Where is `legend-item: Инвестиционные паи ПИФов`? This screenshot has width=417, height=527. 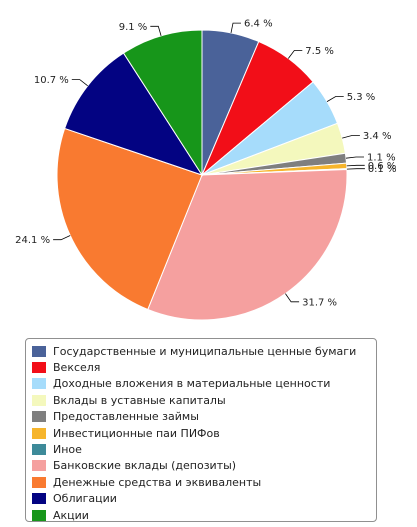 legend-item: Инвестиционные паи ПИФов is located at coordinates (201, 433).